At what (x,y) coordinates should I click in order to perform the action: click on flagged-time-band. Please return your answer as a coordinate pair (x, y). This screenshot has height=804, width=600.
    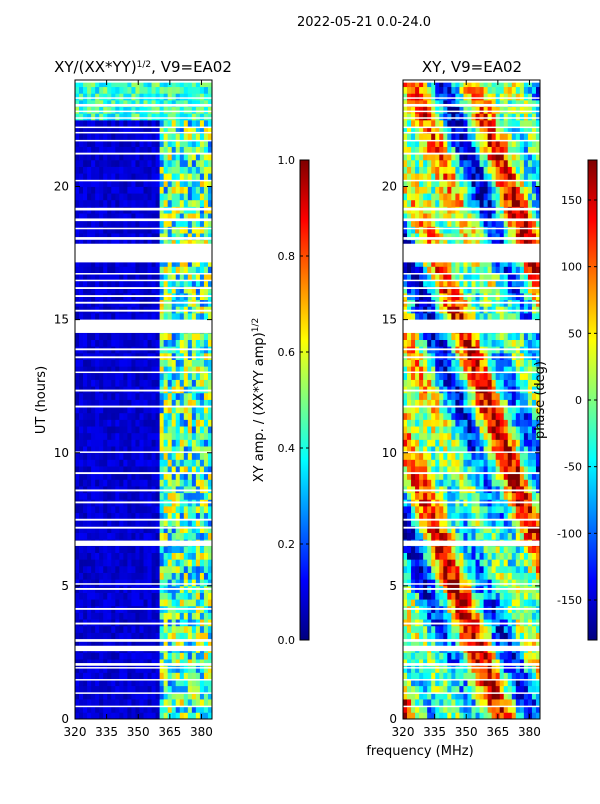
    Looking at the image, I should click on (143, 693).